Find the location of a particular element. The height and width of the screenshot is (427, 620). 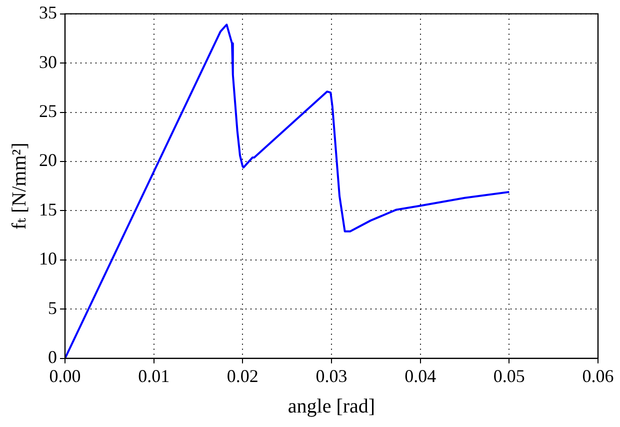

y-tick-label: 30 is located at coordinates (48, 62).